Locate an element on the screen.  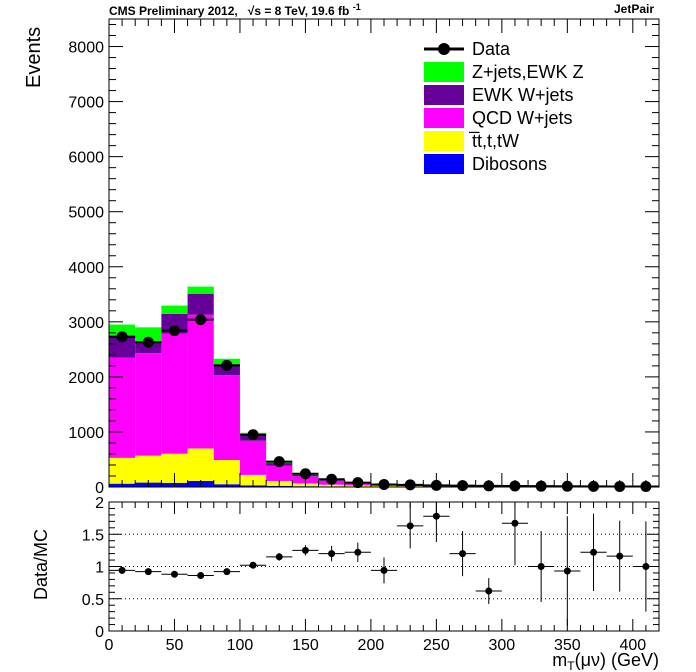
legend-data-marker is located at coordinates (444, 49).